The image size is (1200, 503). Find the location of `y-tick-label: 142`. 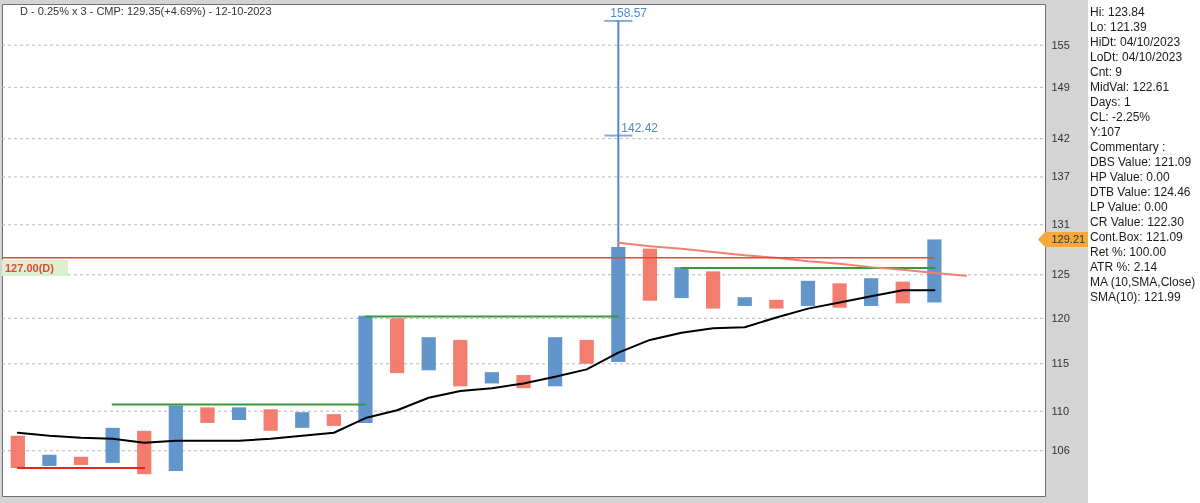

y-tick-label: 142 is located at coordinates (1060, 138).